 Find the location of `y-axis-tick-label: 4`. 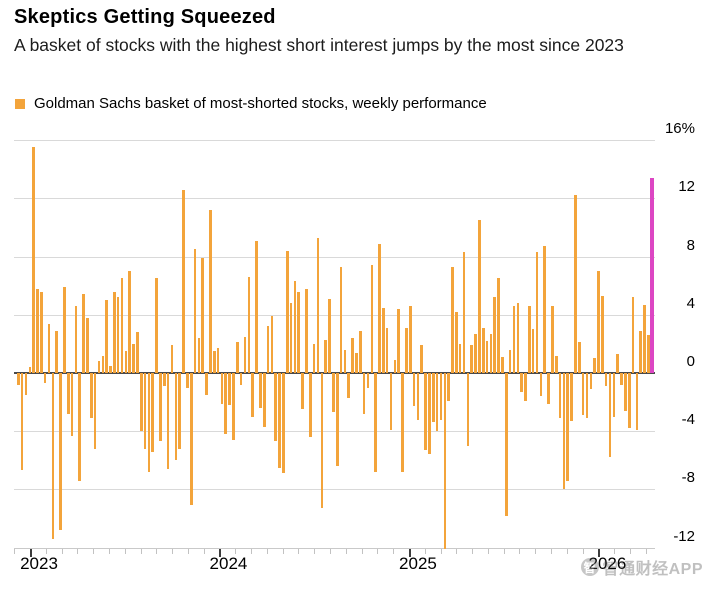

y-axis-tick-label: 4 is located at coordinates (690, 303).